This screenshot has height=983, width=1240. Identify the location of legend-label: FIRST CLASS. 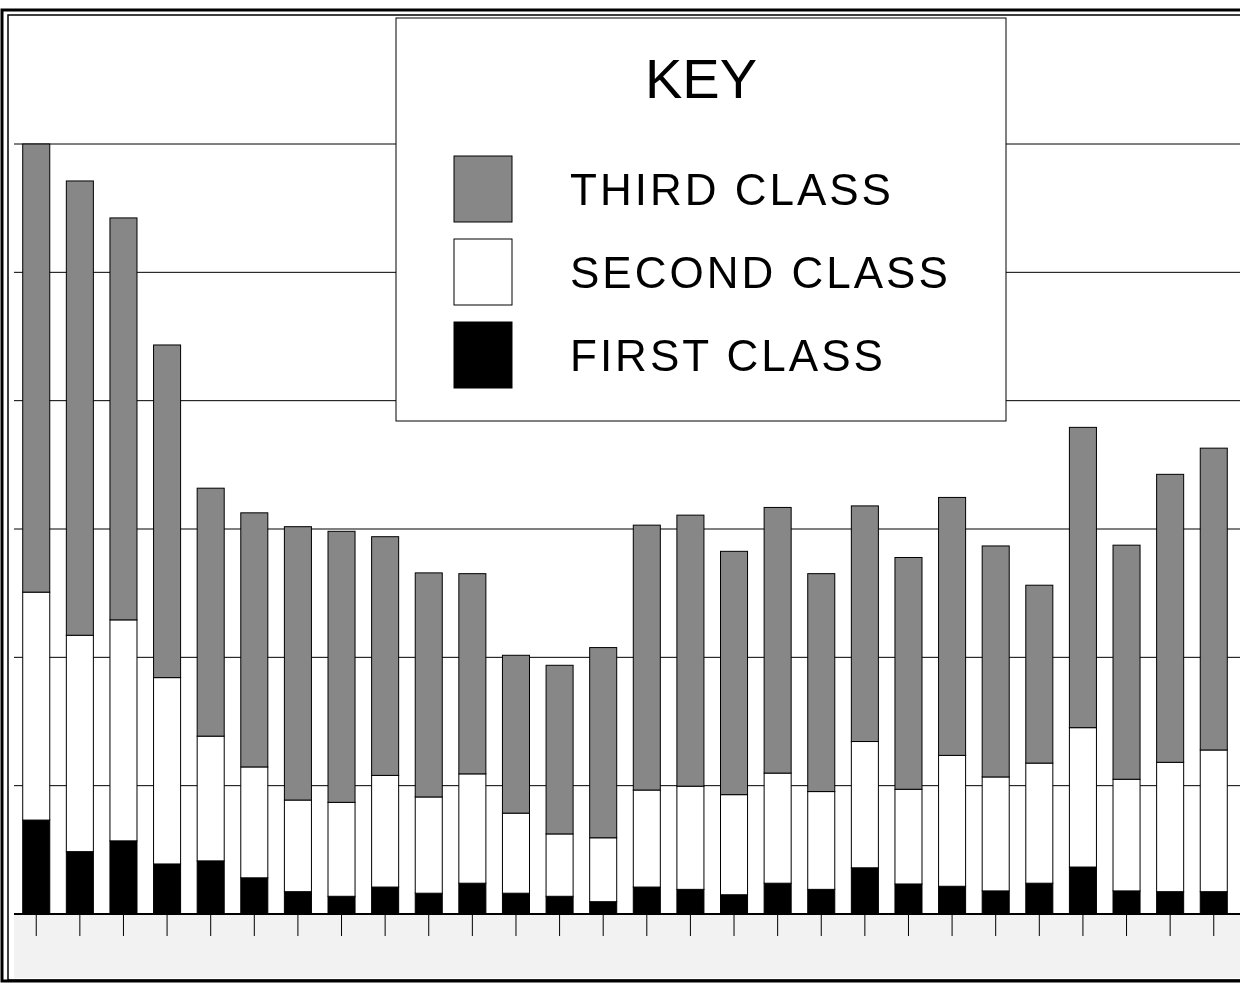
(728, 355).